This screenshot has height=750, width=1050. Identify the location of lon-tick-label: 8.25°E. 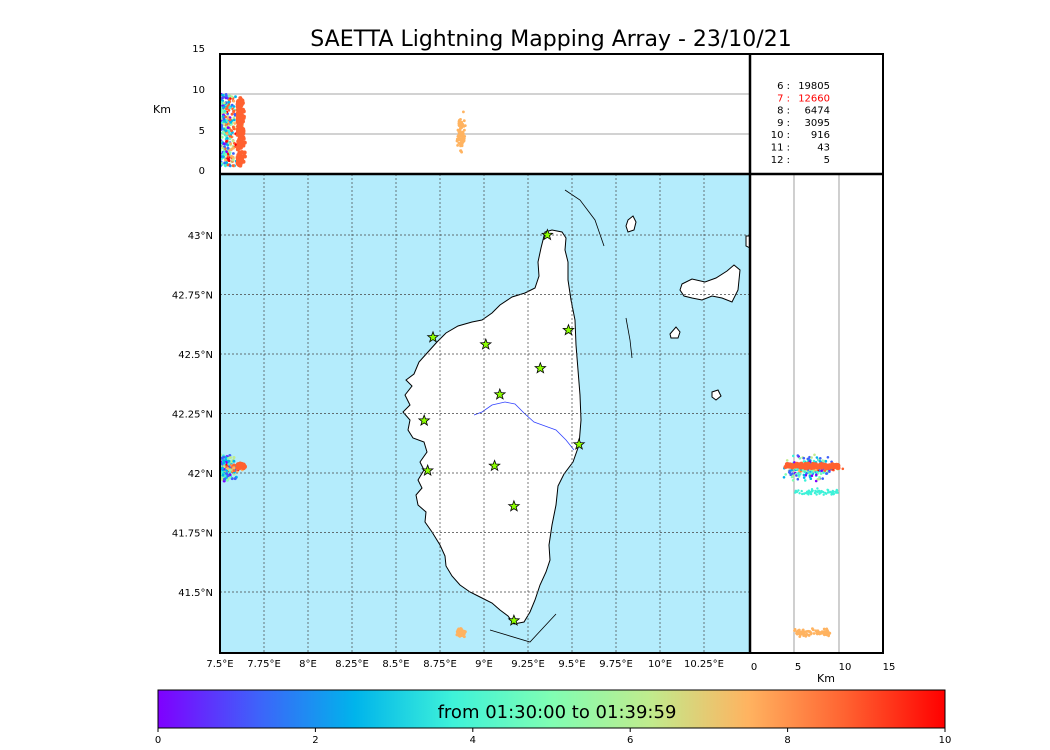
(352, 664).